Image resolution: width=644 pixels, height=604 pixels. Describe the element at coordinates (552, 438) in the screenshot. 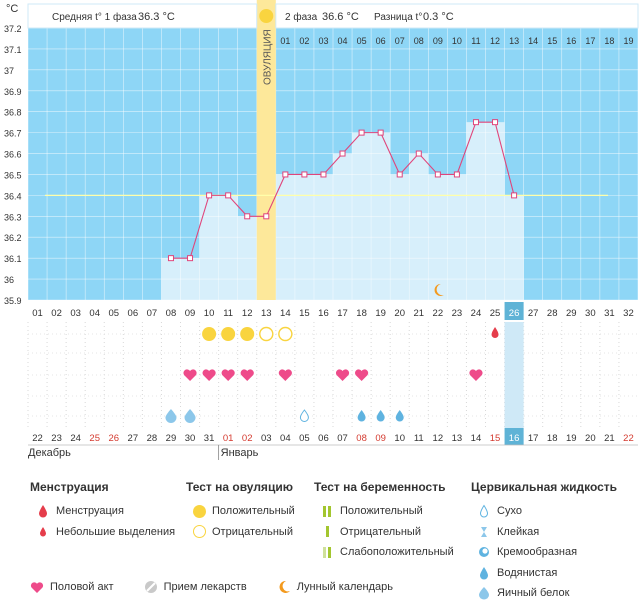

I see `calendar-date-label: 18` at that location.